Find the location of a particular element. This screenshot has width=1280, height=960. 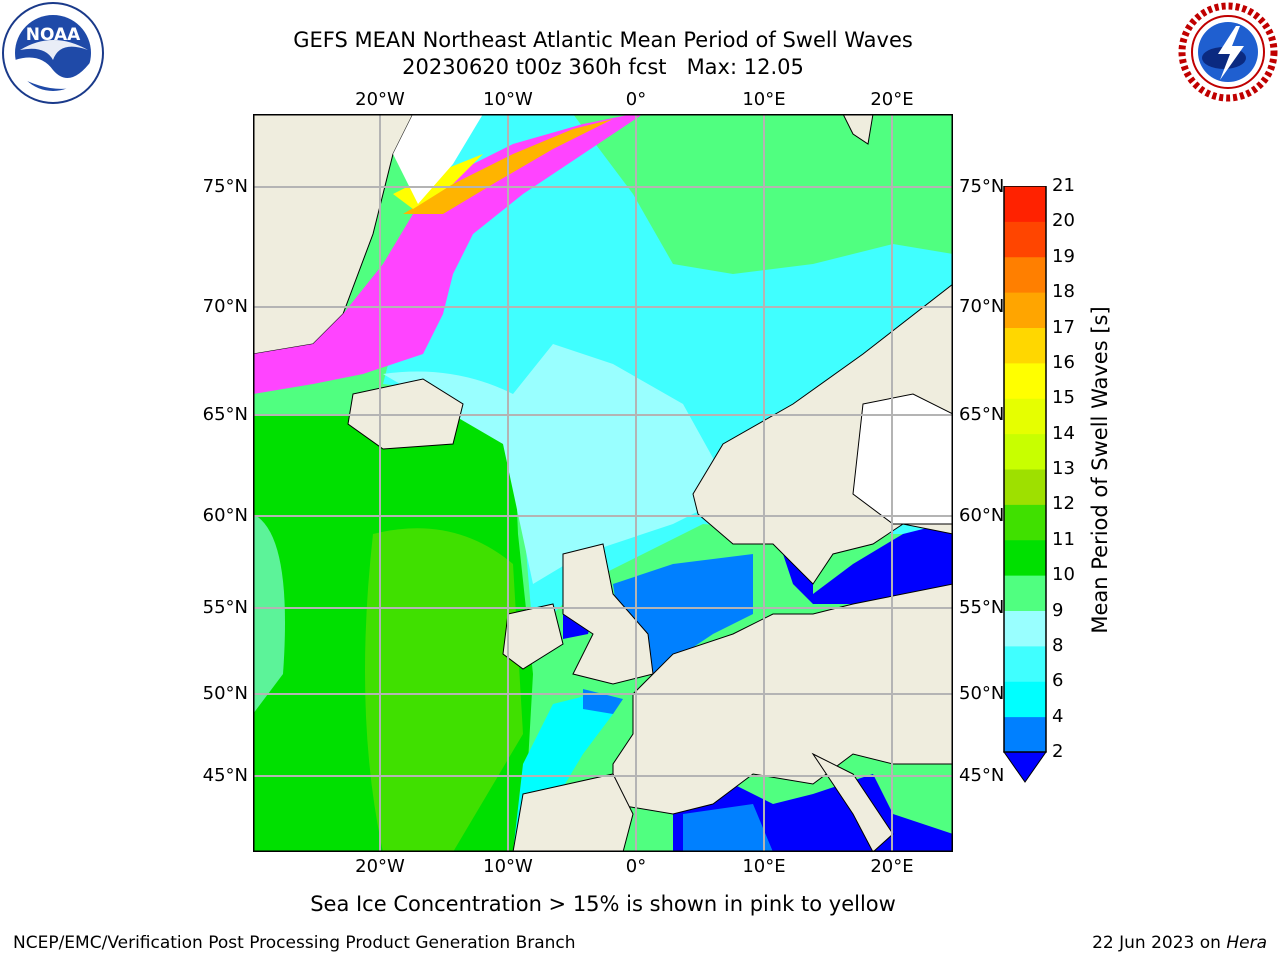

lat-label-right: 70°N is located at coordinates (982, 306).